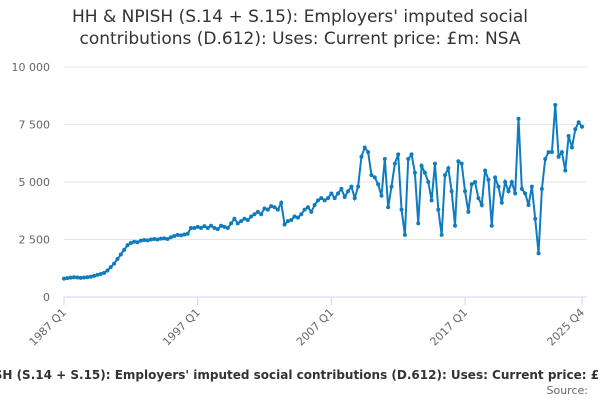  What do you see at coordinates (35, 125) in the screenshot?
I see `y-tick-label: 7 500` at bounding box center [35, 125].